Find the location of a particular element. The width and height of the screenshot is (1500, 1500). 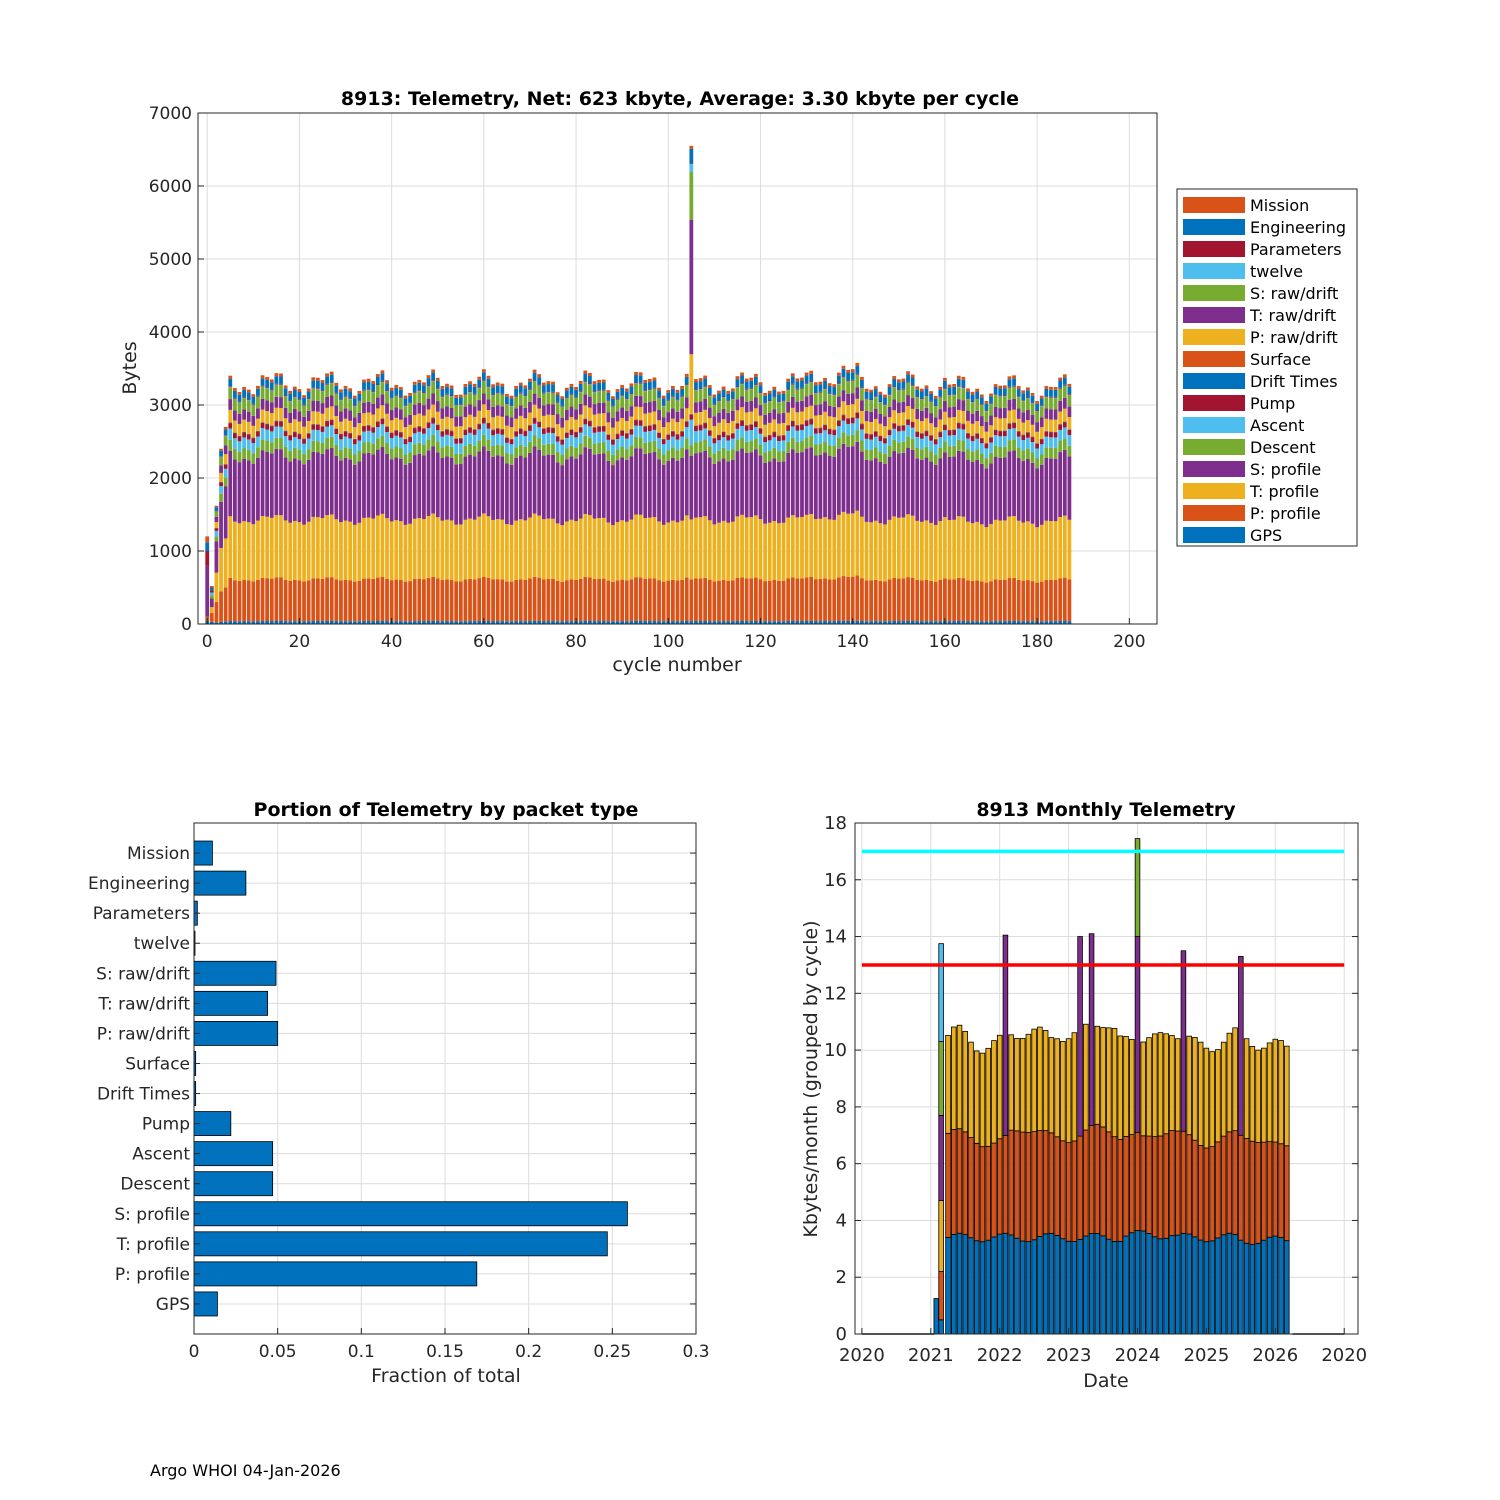

top-ytick-label: 5000 is located at coordinates (170, 260).